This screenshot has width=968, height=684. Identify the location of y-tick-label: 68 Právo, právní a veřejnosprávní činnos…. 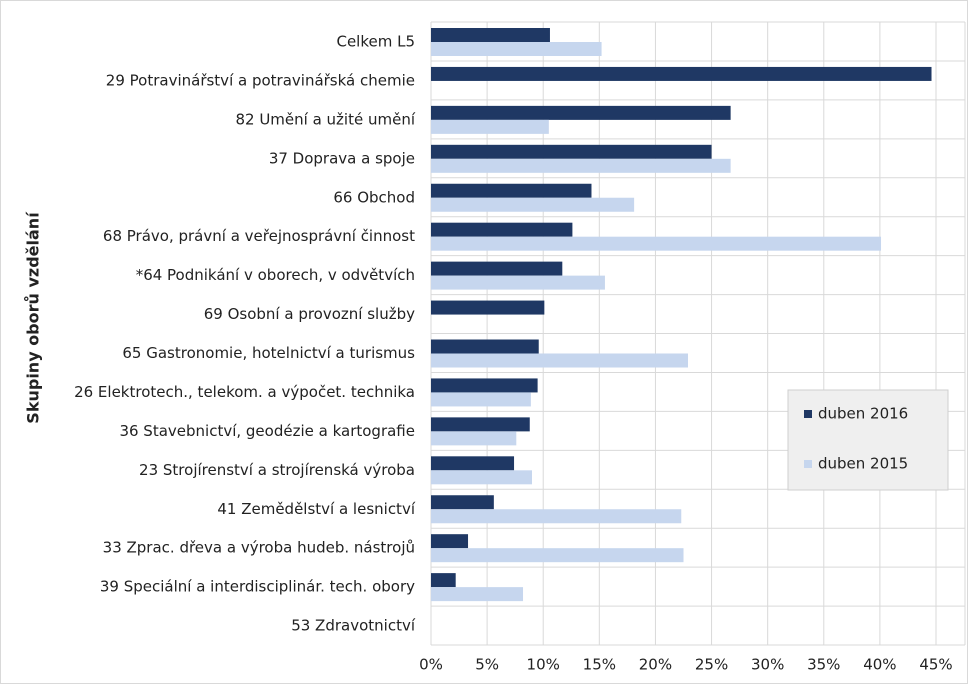
(259, 236).